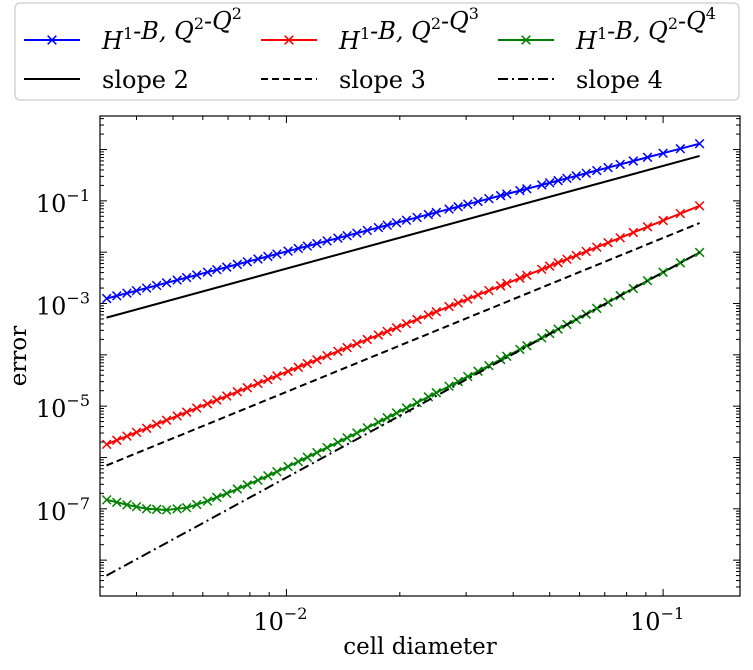 Image resolution: width=753 pixels, height=670 pixels. Describe the element at coordinates (145, 80) in the screenshot. I see `legend-label: slope 2` at that location.